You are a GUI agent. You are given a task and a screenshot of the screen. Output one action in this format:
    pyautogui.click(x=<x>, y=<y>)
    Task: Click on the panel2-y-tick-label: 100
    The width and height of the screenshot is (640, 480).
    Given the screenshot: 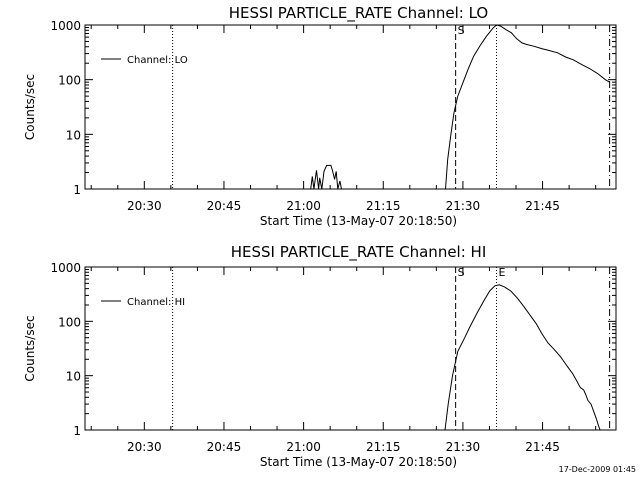 What is the action you would take?
    pyautogui.click(x=69, y=322)
    